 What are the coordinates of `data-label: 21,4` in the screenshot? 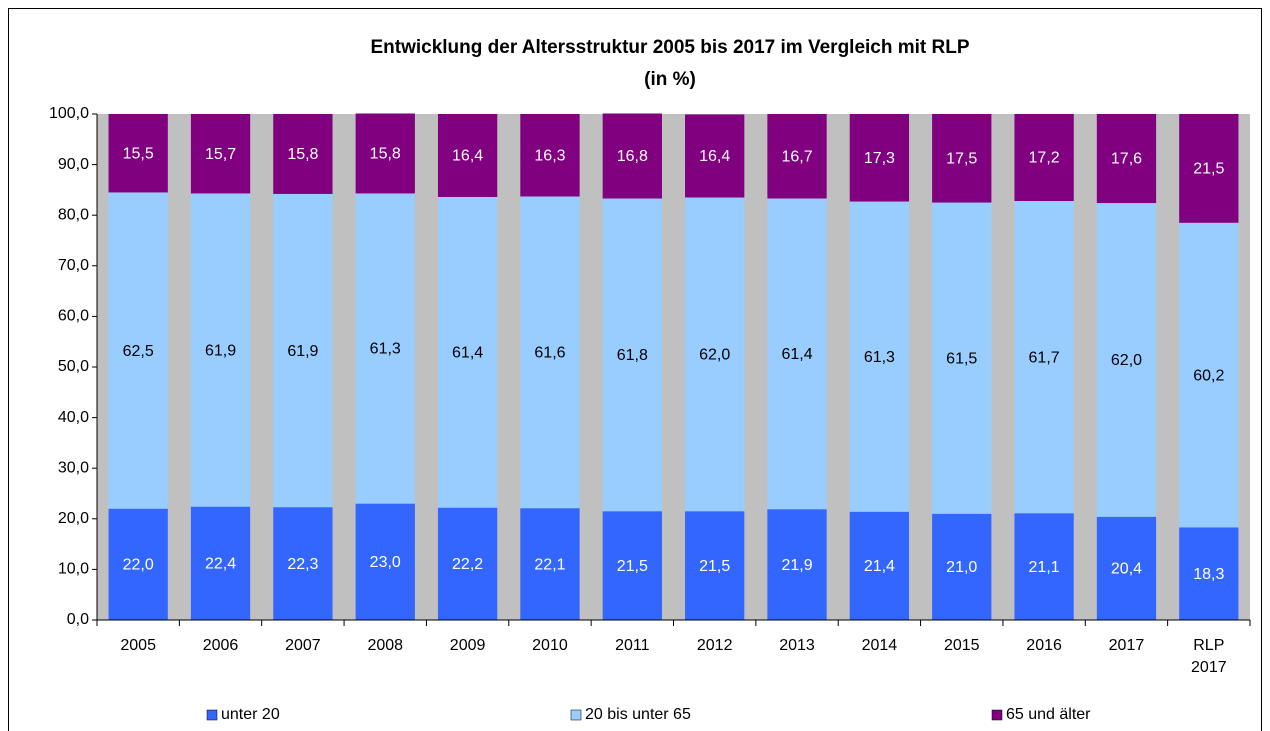 It's located at (879, 566).